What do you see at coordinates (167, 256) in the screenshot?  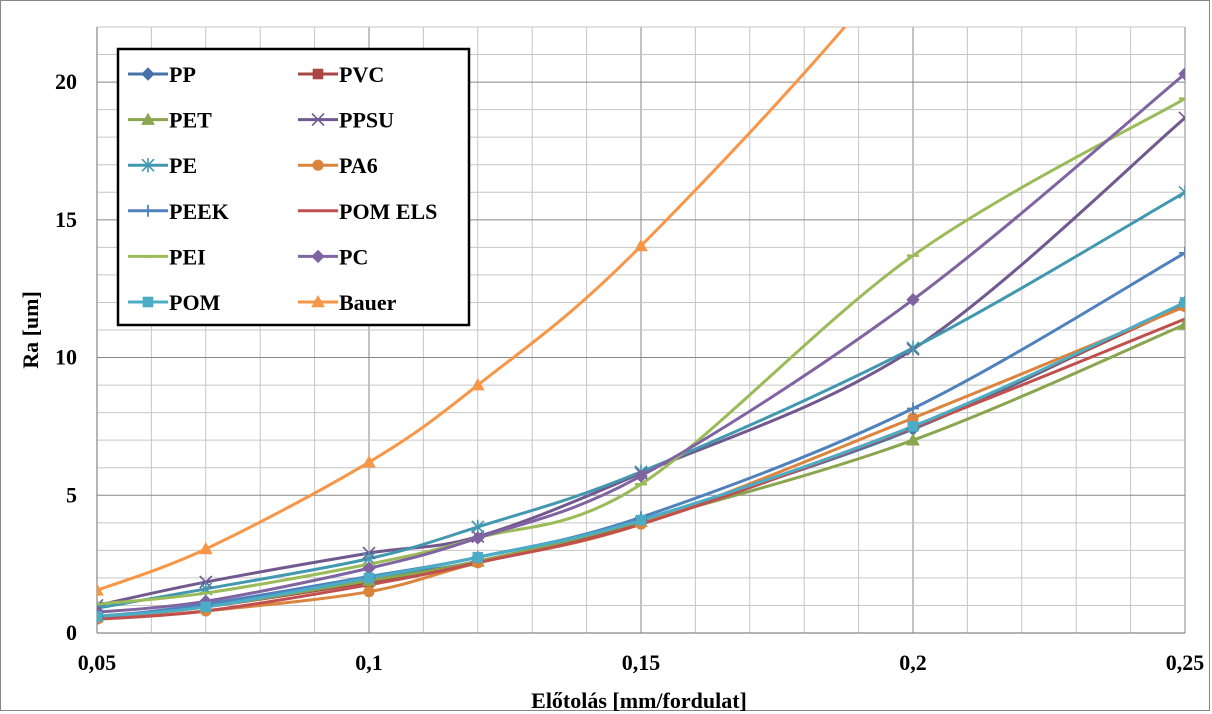 I see `legend-item-pei: PEI` at bounding box center [167, 256].